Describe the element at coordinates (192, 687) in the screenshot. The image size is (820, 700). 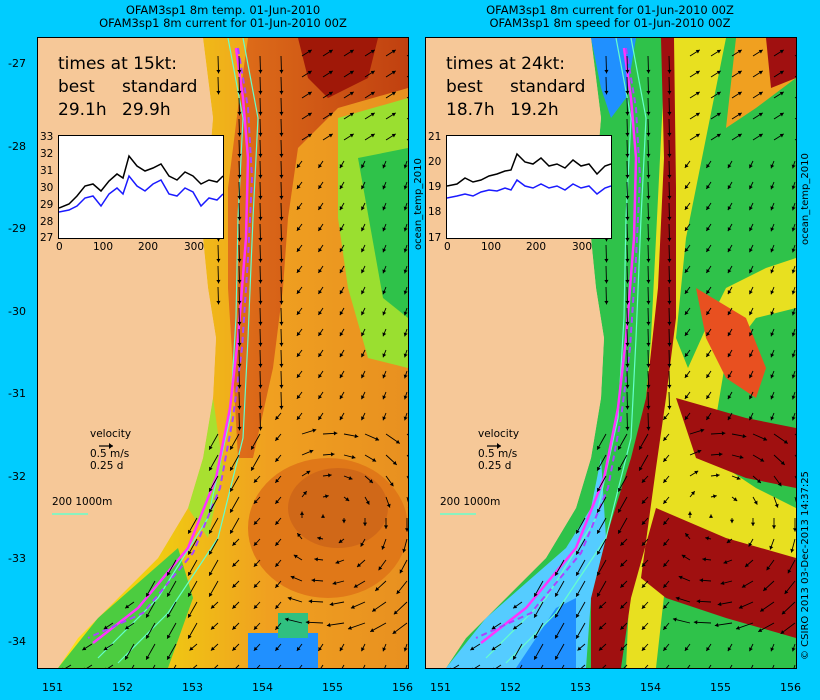
I see `lon-tick-label: 153` at that location.